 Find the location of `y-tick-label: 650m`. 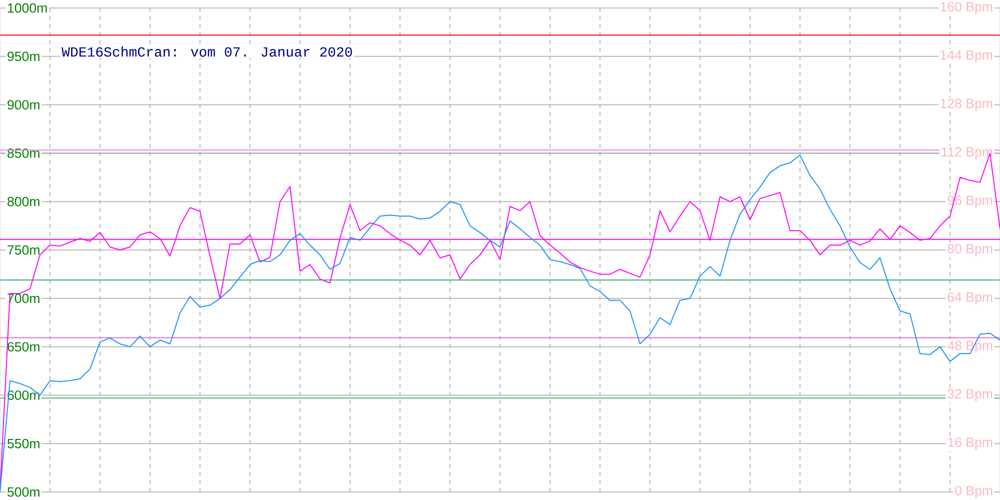

y-tick-label: 650m is located at coordinates (24, 347).